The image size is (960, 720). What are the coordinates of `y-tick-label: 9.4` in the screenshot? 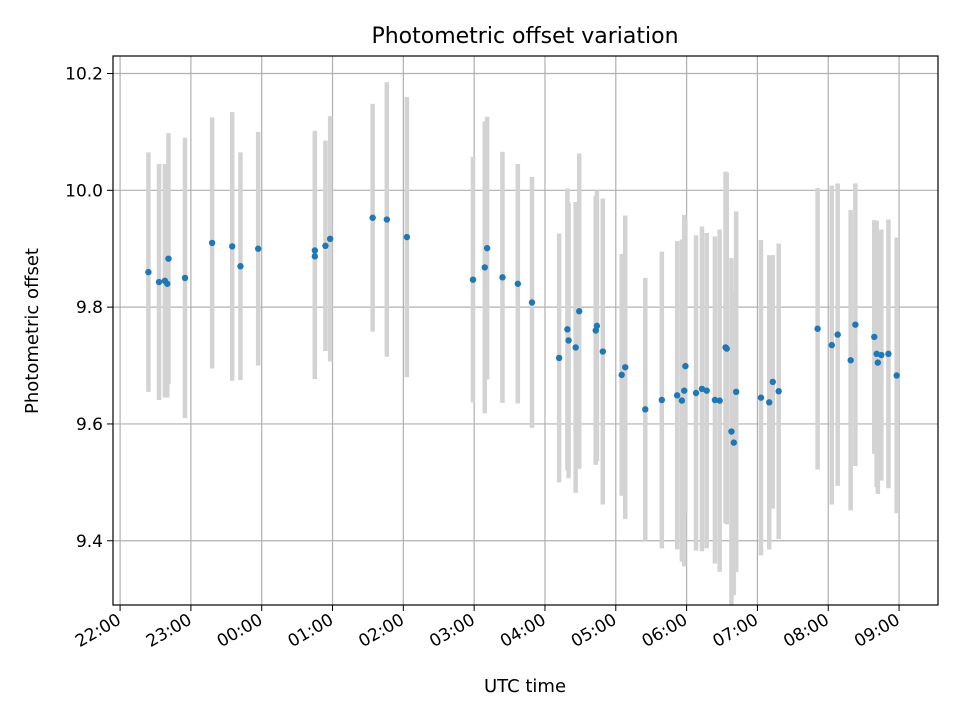 It's located at (89, 542).